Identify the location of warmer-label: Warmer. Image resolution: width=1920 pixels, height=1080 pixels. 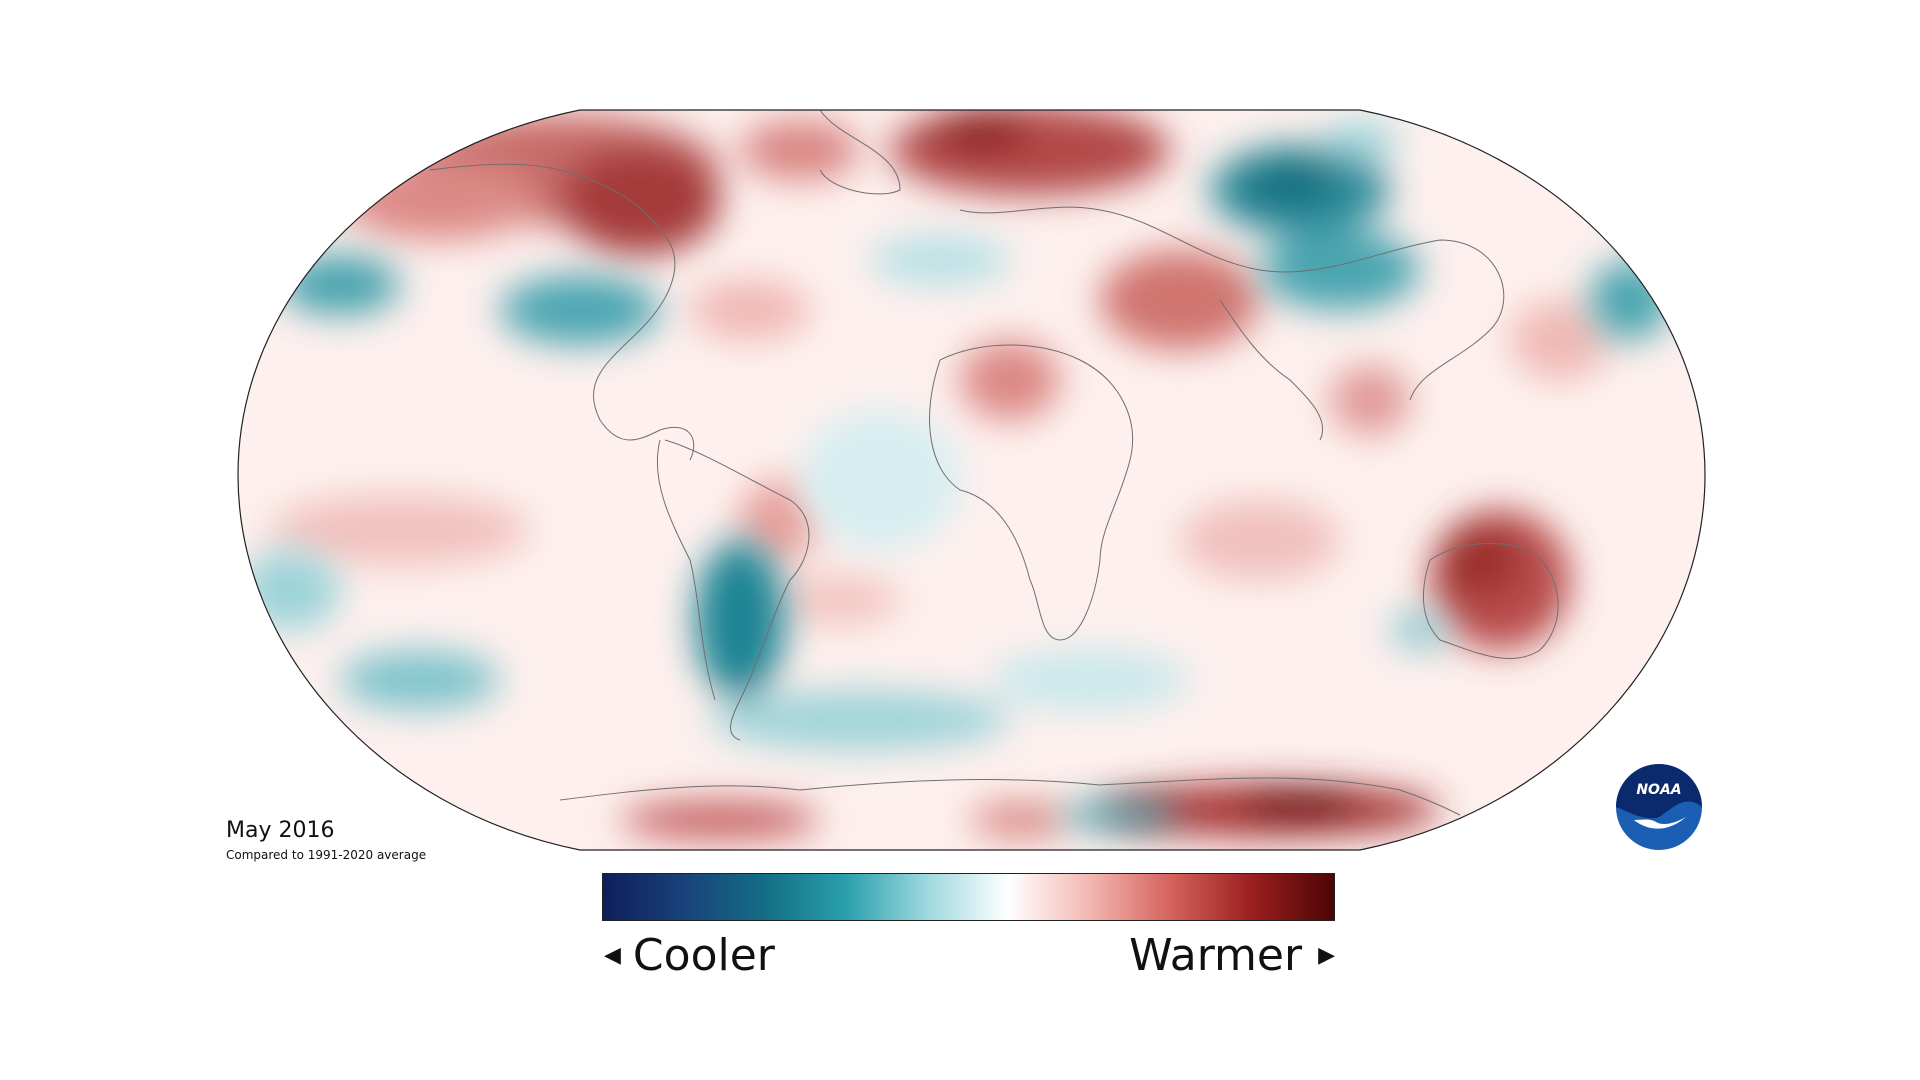
(1216, 955).